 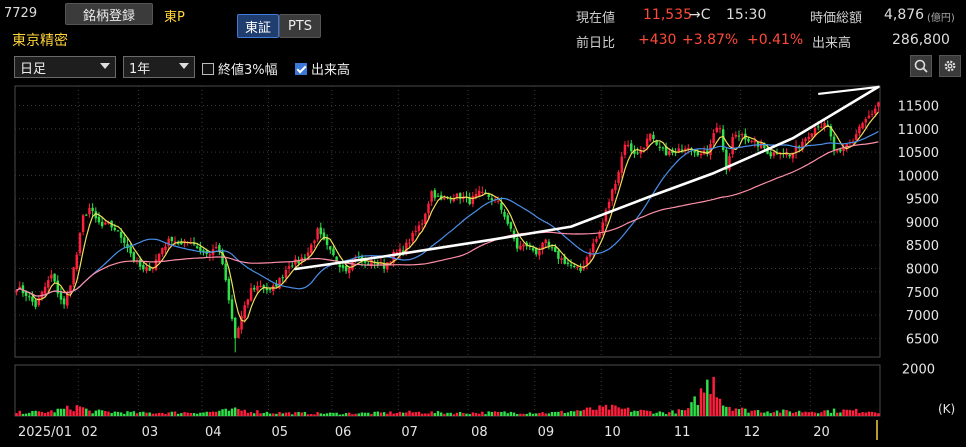 What do you see at coordinates (208, 68) in the screenshot?
I see `close-range-checkbox` at bounding box center [208, 68].